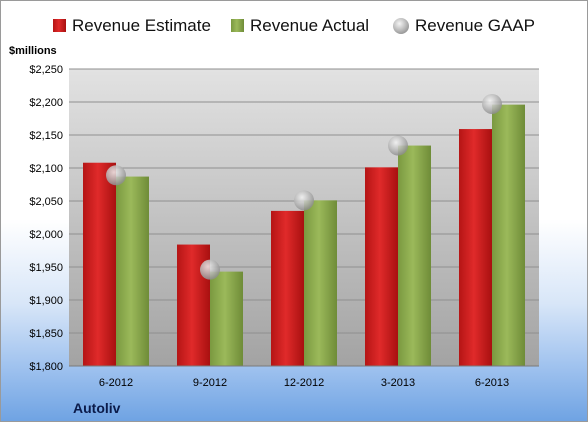 This screenshot has height=422, width=588. I want to click on legend-label-revenue-actual: Revenue Actual, so click(309, 25).